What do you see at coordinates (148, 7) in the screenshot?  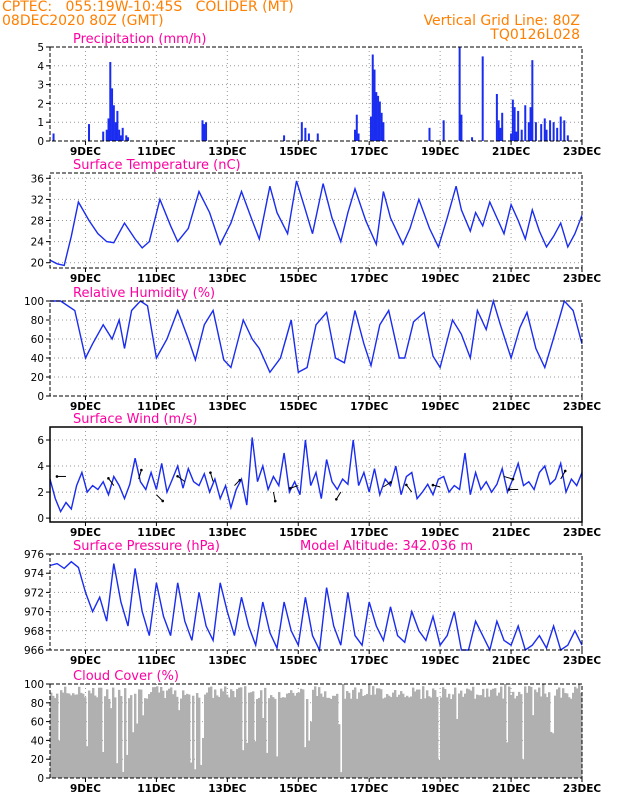 I see `header-line-1: CPTEC: 055:19W-10:45S COLIDER (MT)` at bounding box center [148, 7].